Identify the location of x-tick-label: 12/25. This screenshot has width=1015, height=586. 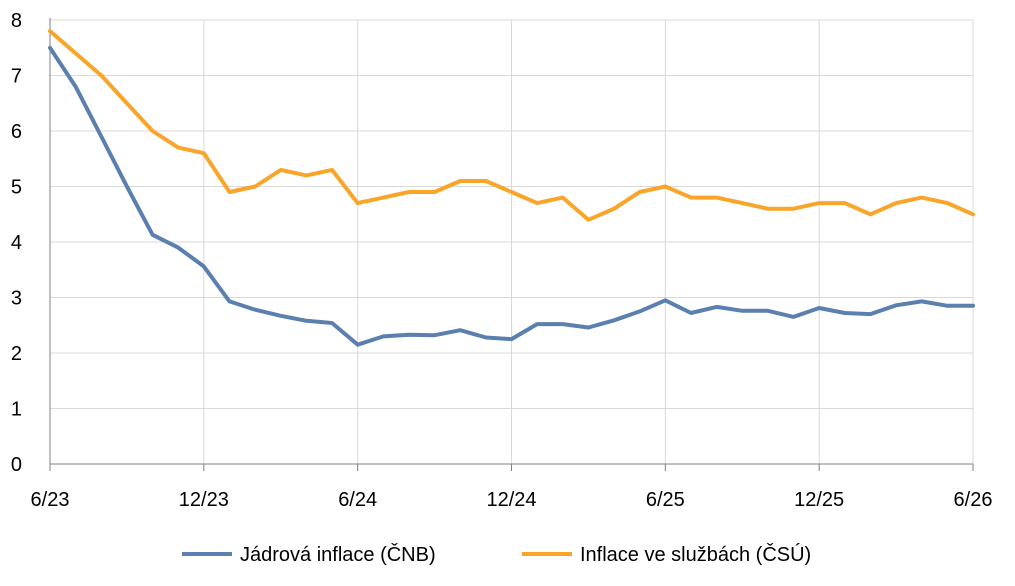
(819, 500).